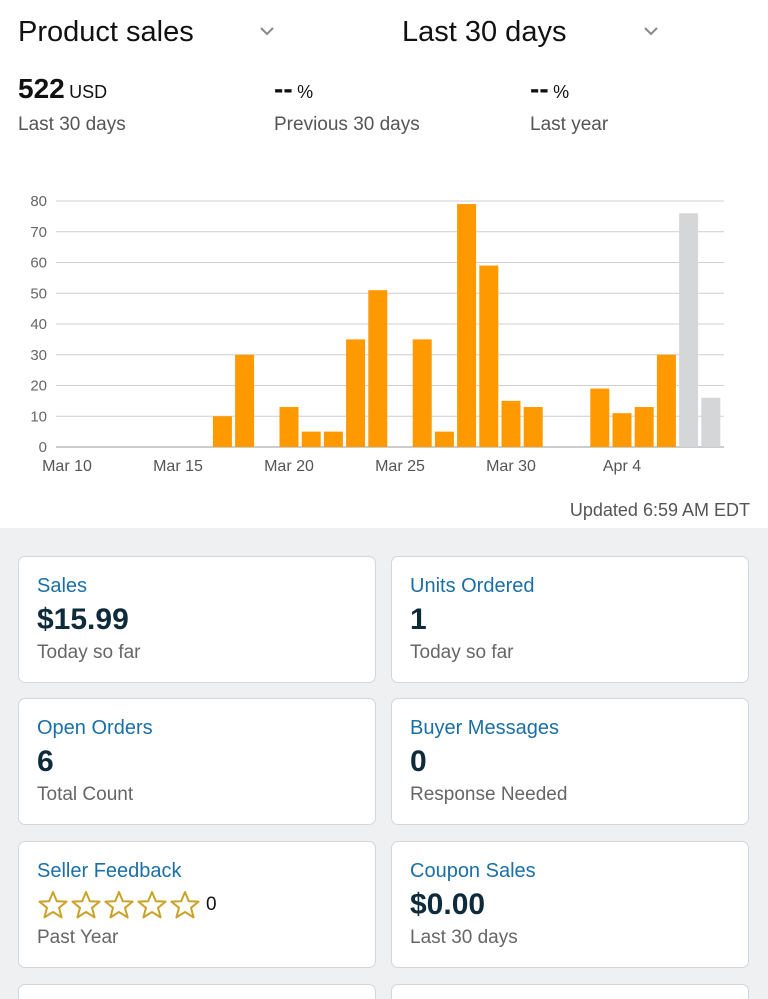 Image resolution: width=768 pixels, height=999 pixels. I want to click on x-tick-label: Apr 4, so click(622, 466).